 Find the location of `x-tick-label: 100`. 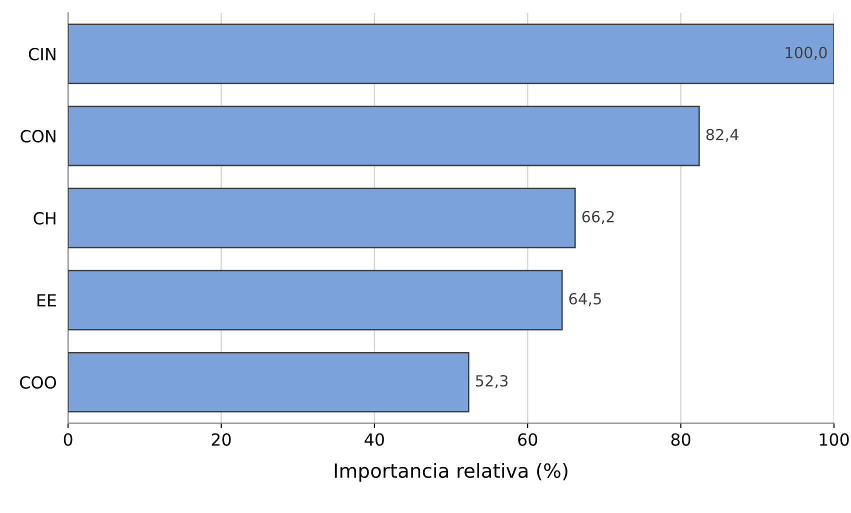

x-tick-label: 100 is located at coordinates (834, 439).